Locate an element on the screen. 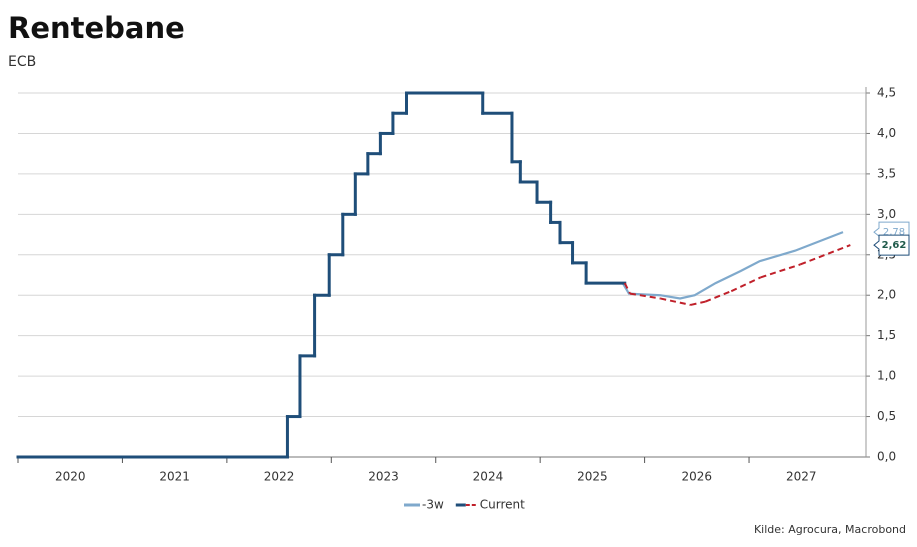 This screenshot has width=917, height=547. x-tick-label: 2020 is located at coordinates (70, 477).